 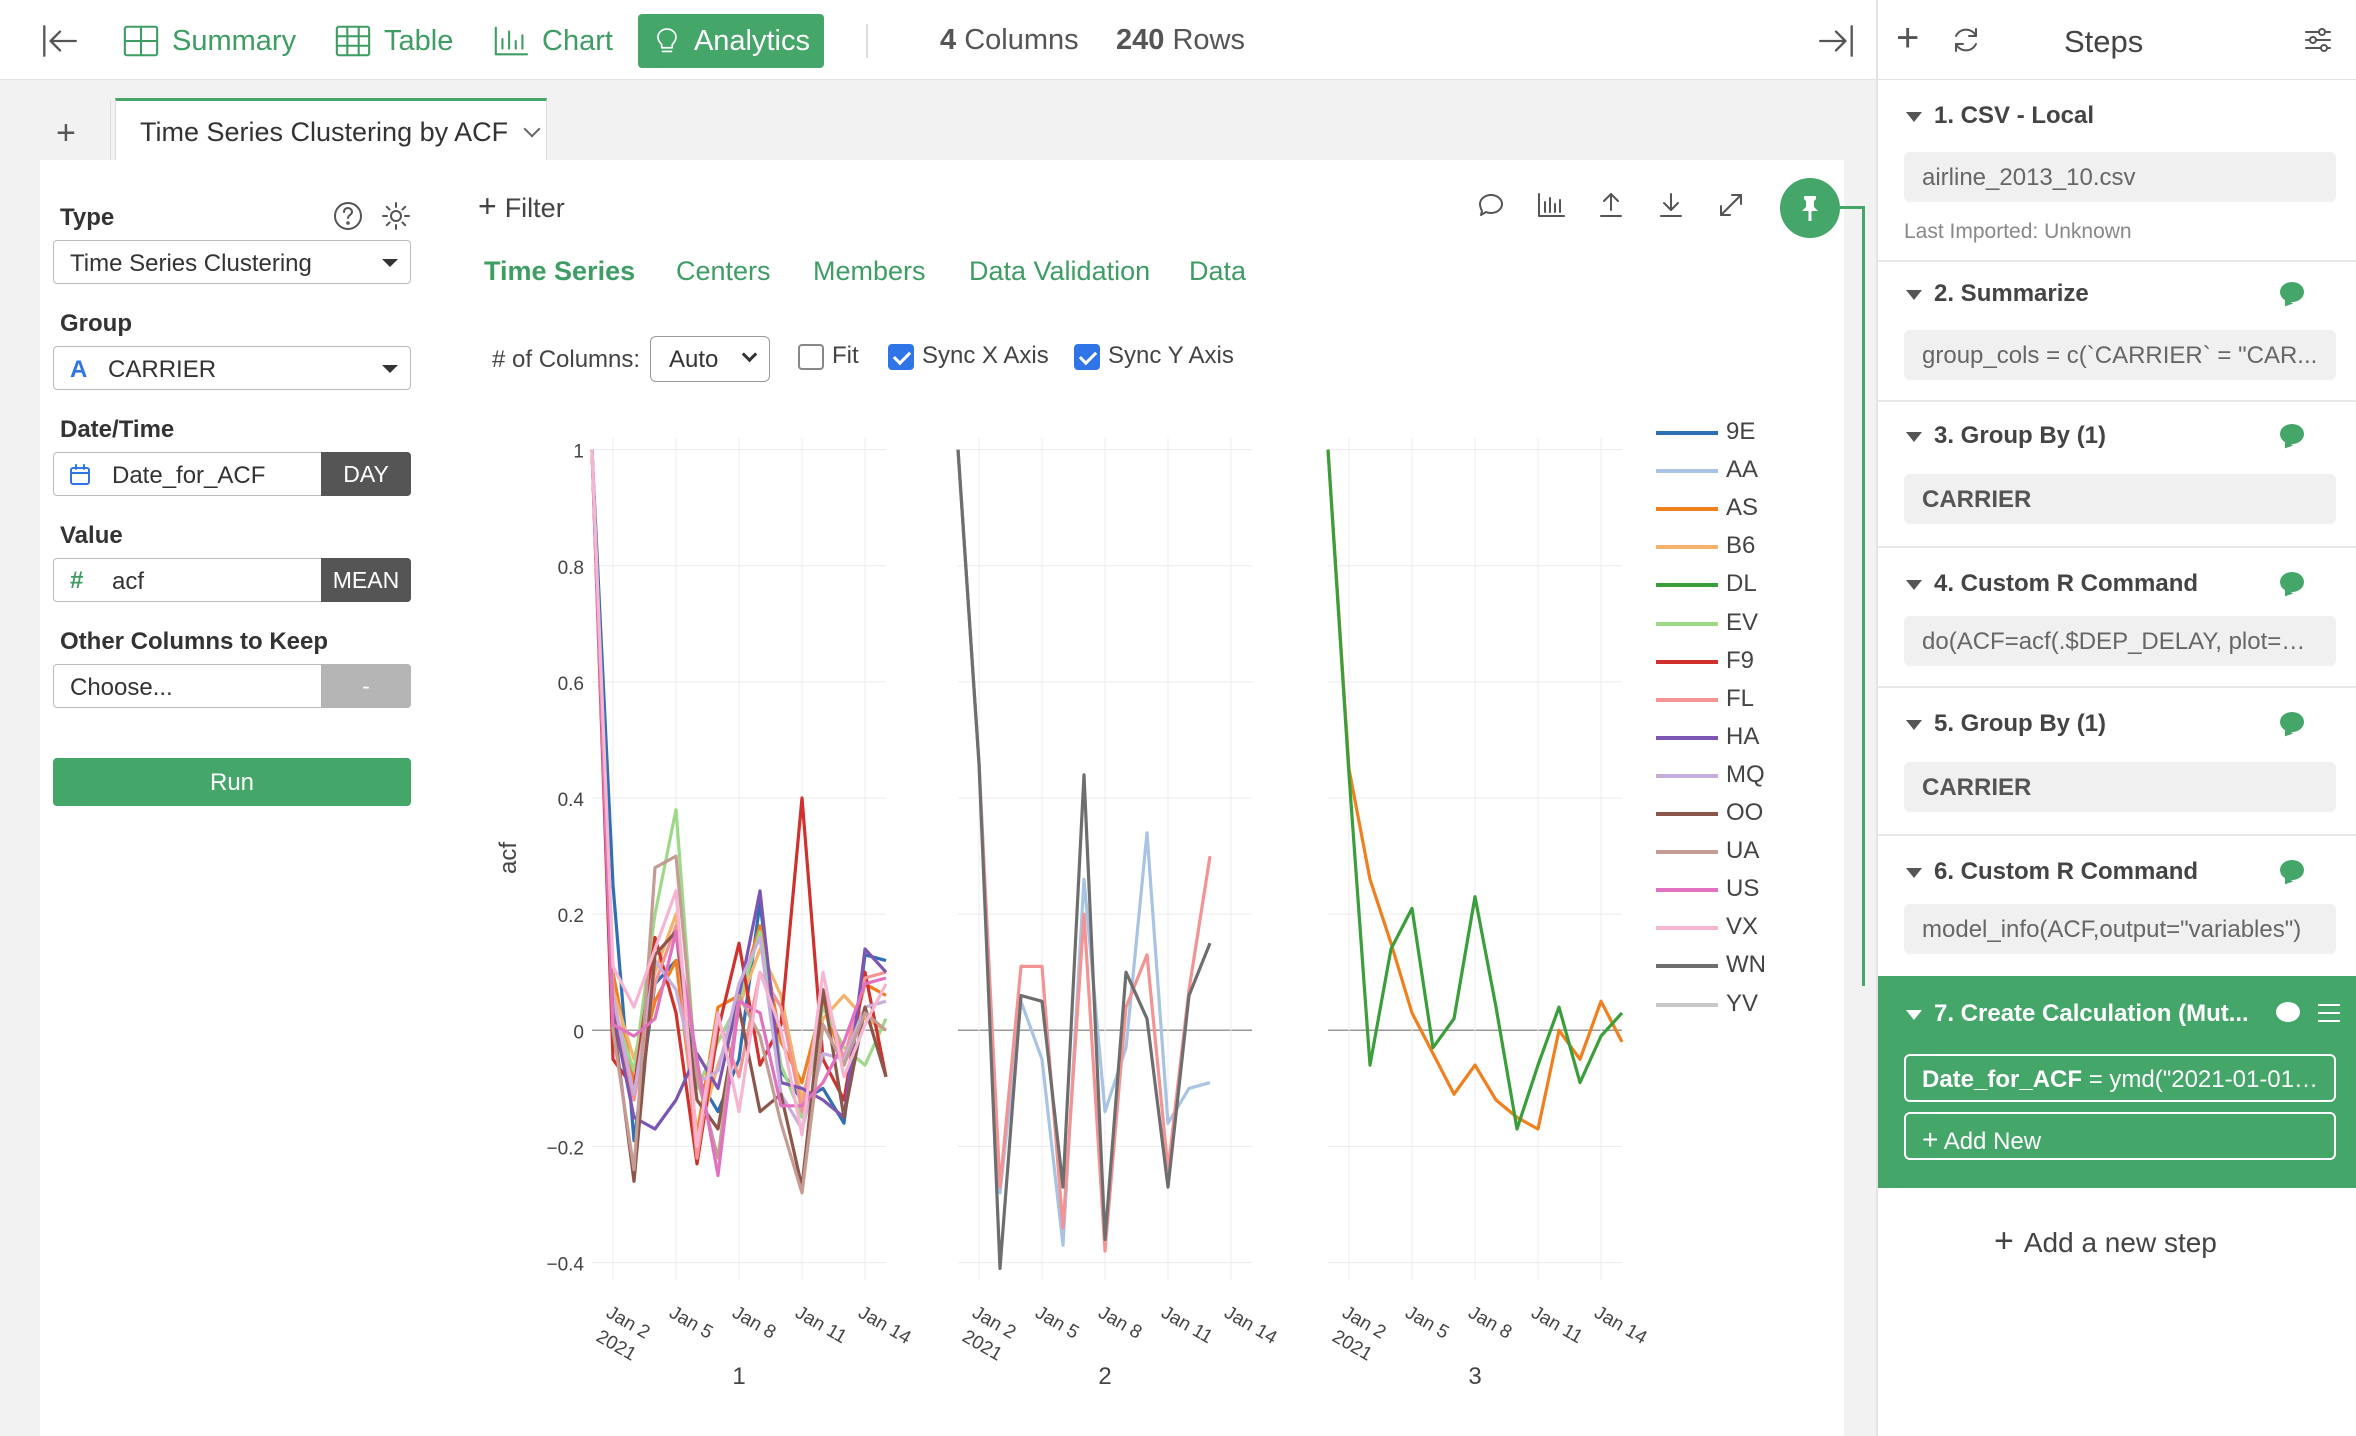 What do you see at coordinates (232, 782) in the screenshot?
I see `run-button: Run` at bounding box center [232, 782].